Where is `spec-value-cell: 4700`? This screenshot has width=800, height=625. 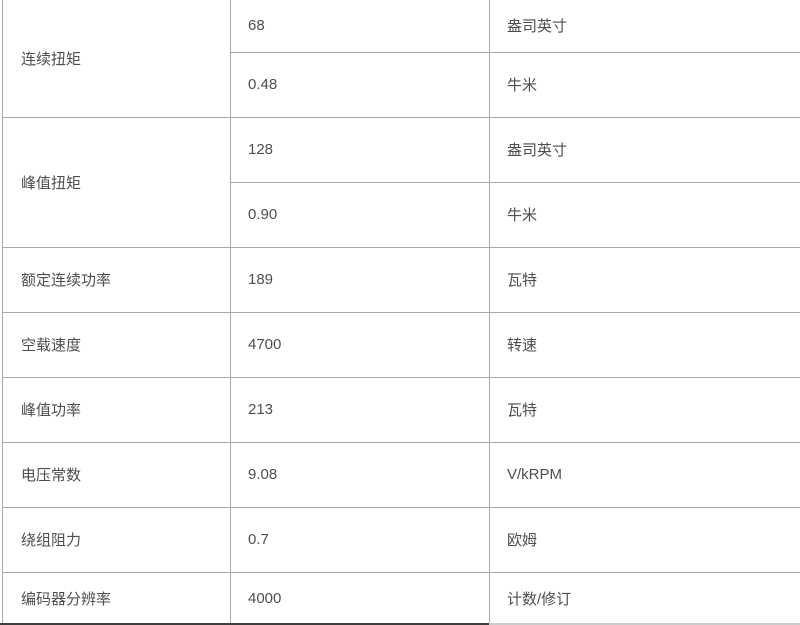
spec-value-cell: 4700 is located at coordinates (360, 345).